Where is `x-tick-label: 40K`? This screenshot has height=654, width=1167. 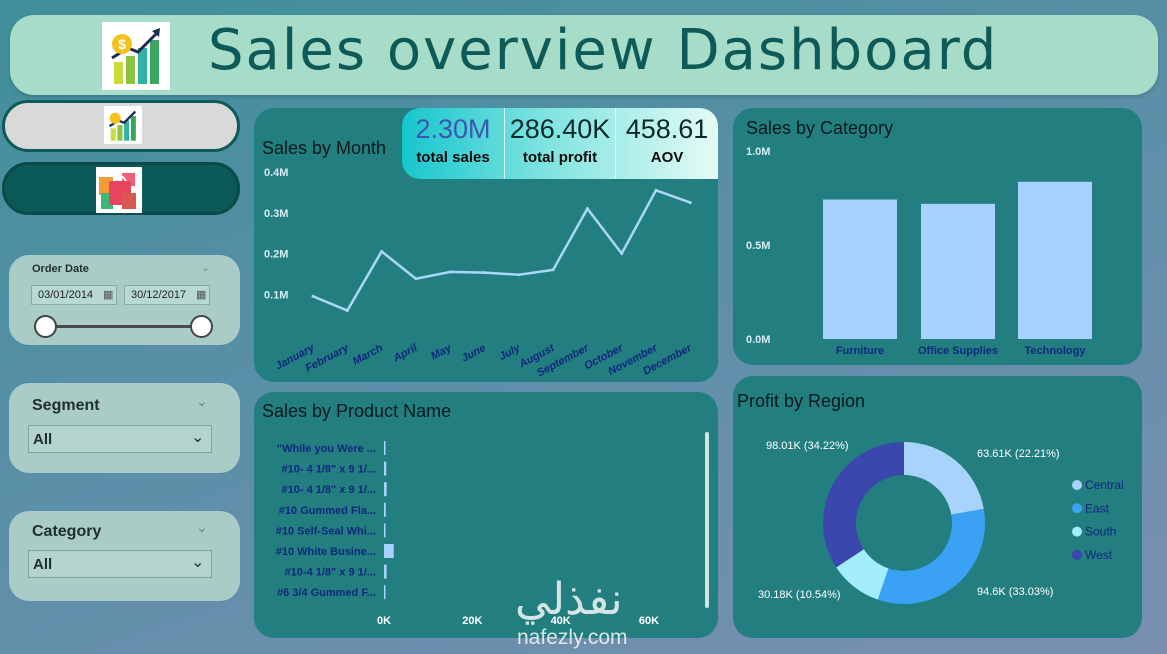
x-tick-label: 40K is located at coordinates (561, 621).